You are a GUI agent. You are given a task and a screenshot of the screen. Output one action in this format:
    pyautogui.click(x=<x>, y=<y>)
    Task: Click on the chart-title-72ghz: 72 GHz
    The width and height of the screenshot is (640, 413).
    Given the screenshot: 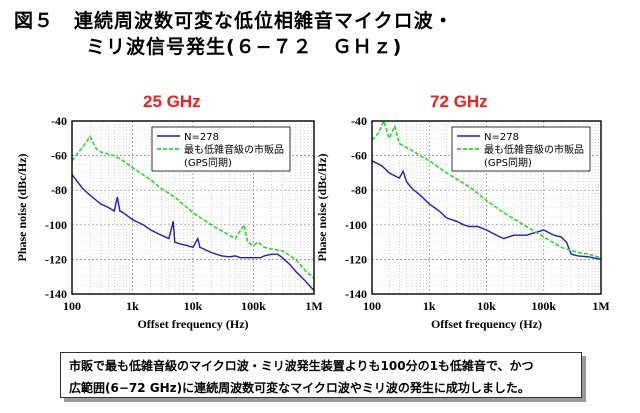 What is the action you would take?
    pyautogui.click(x=459, y=101)
    